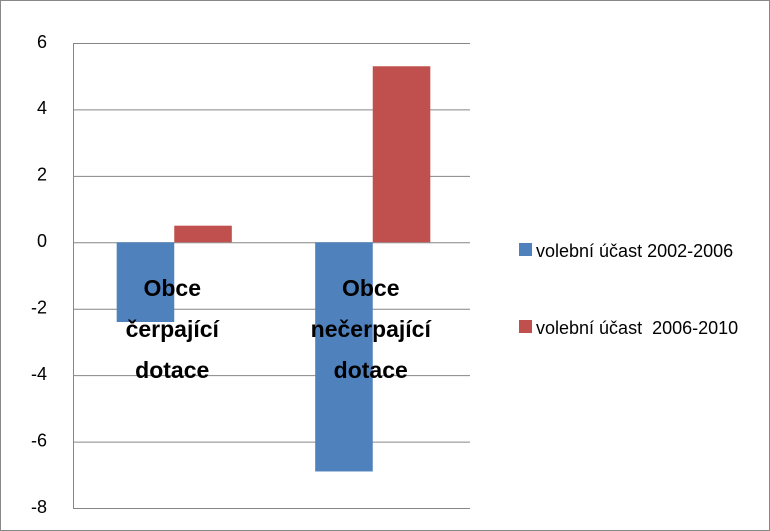 The width and height of the screenshot is (770, 531). Describe the element at coordinates (42, 42) in the screenshot. I see `y-tick-label: 6` at that location.